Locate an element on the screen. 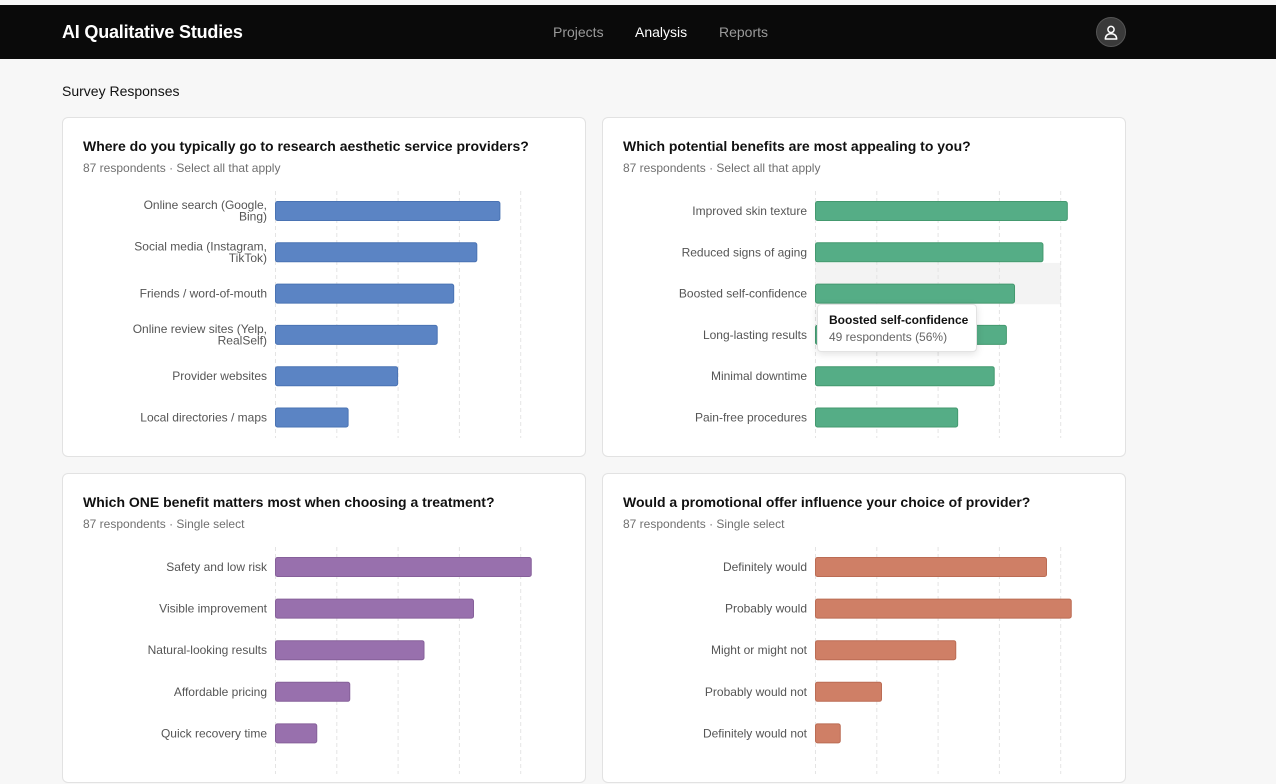 This screenshot has width=1276, height=784. category-label: Long-lasting results is located at coordinates (755, 335).